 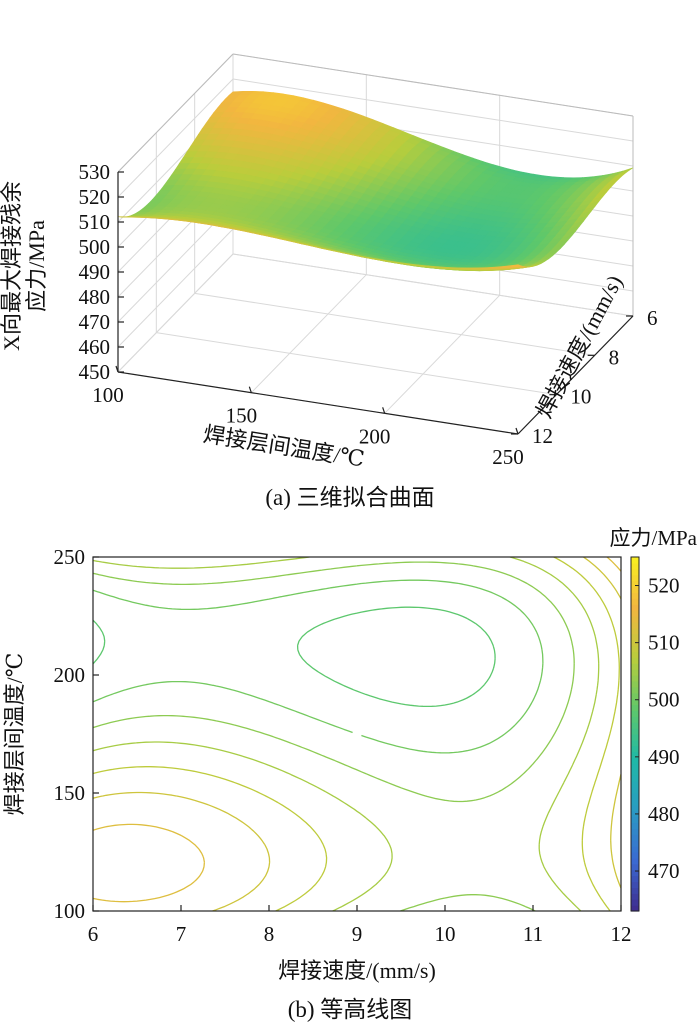 I want to click on y-tick-label: 150, so click(x=70, y=793).